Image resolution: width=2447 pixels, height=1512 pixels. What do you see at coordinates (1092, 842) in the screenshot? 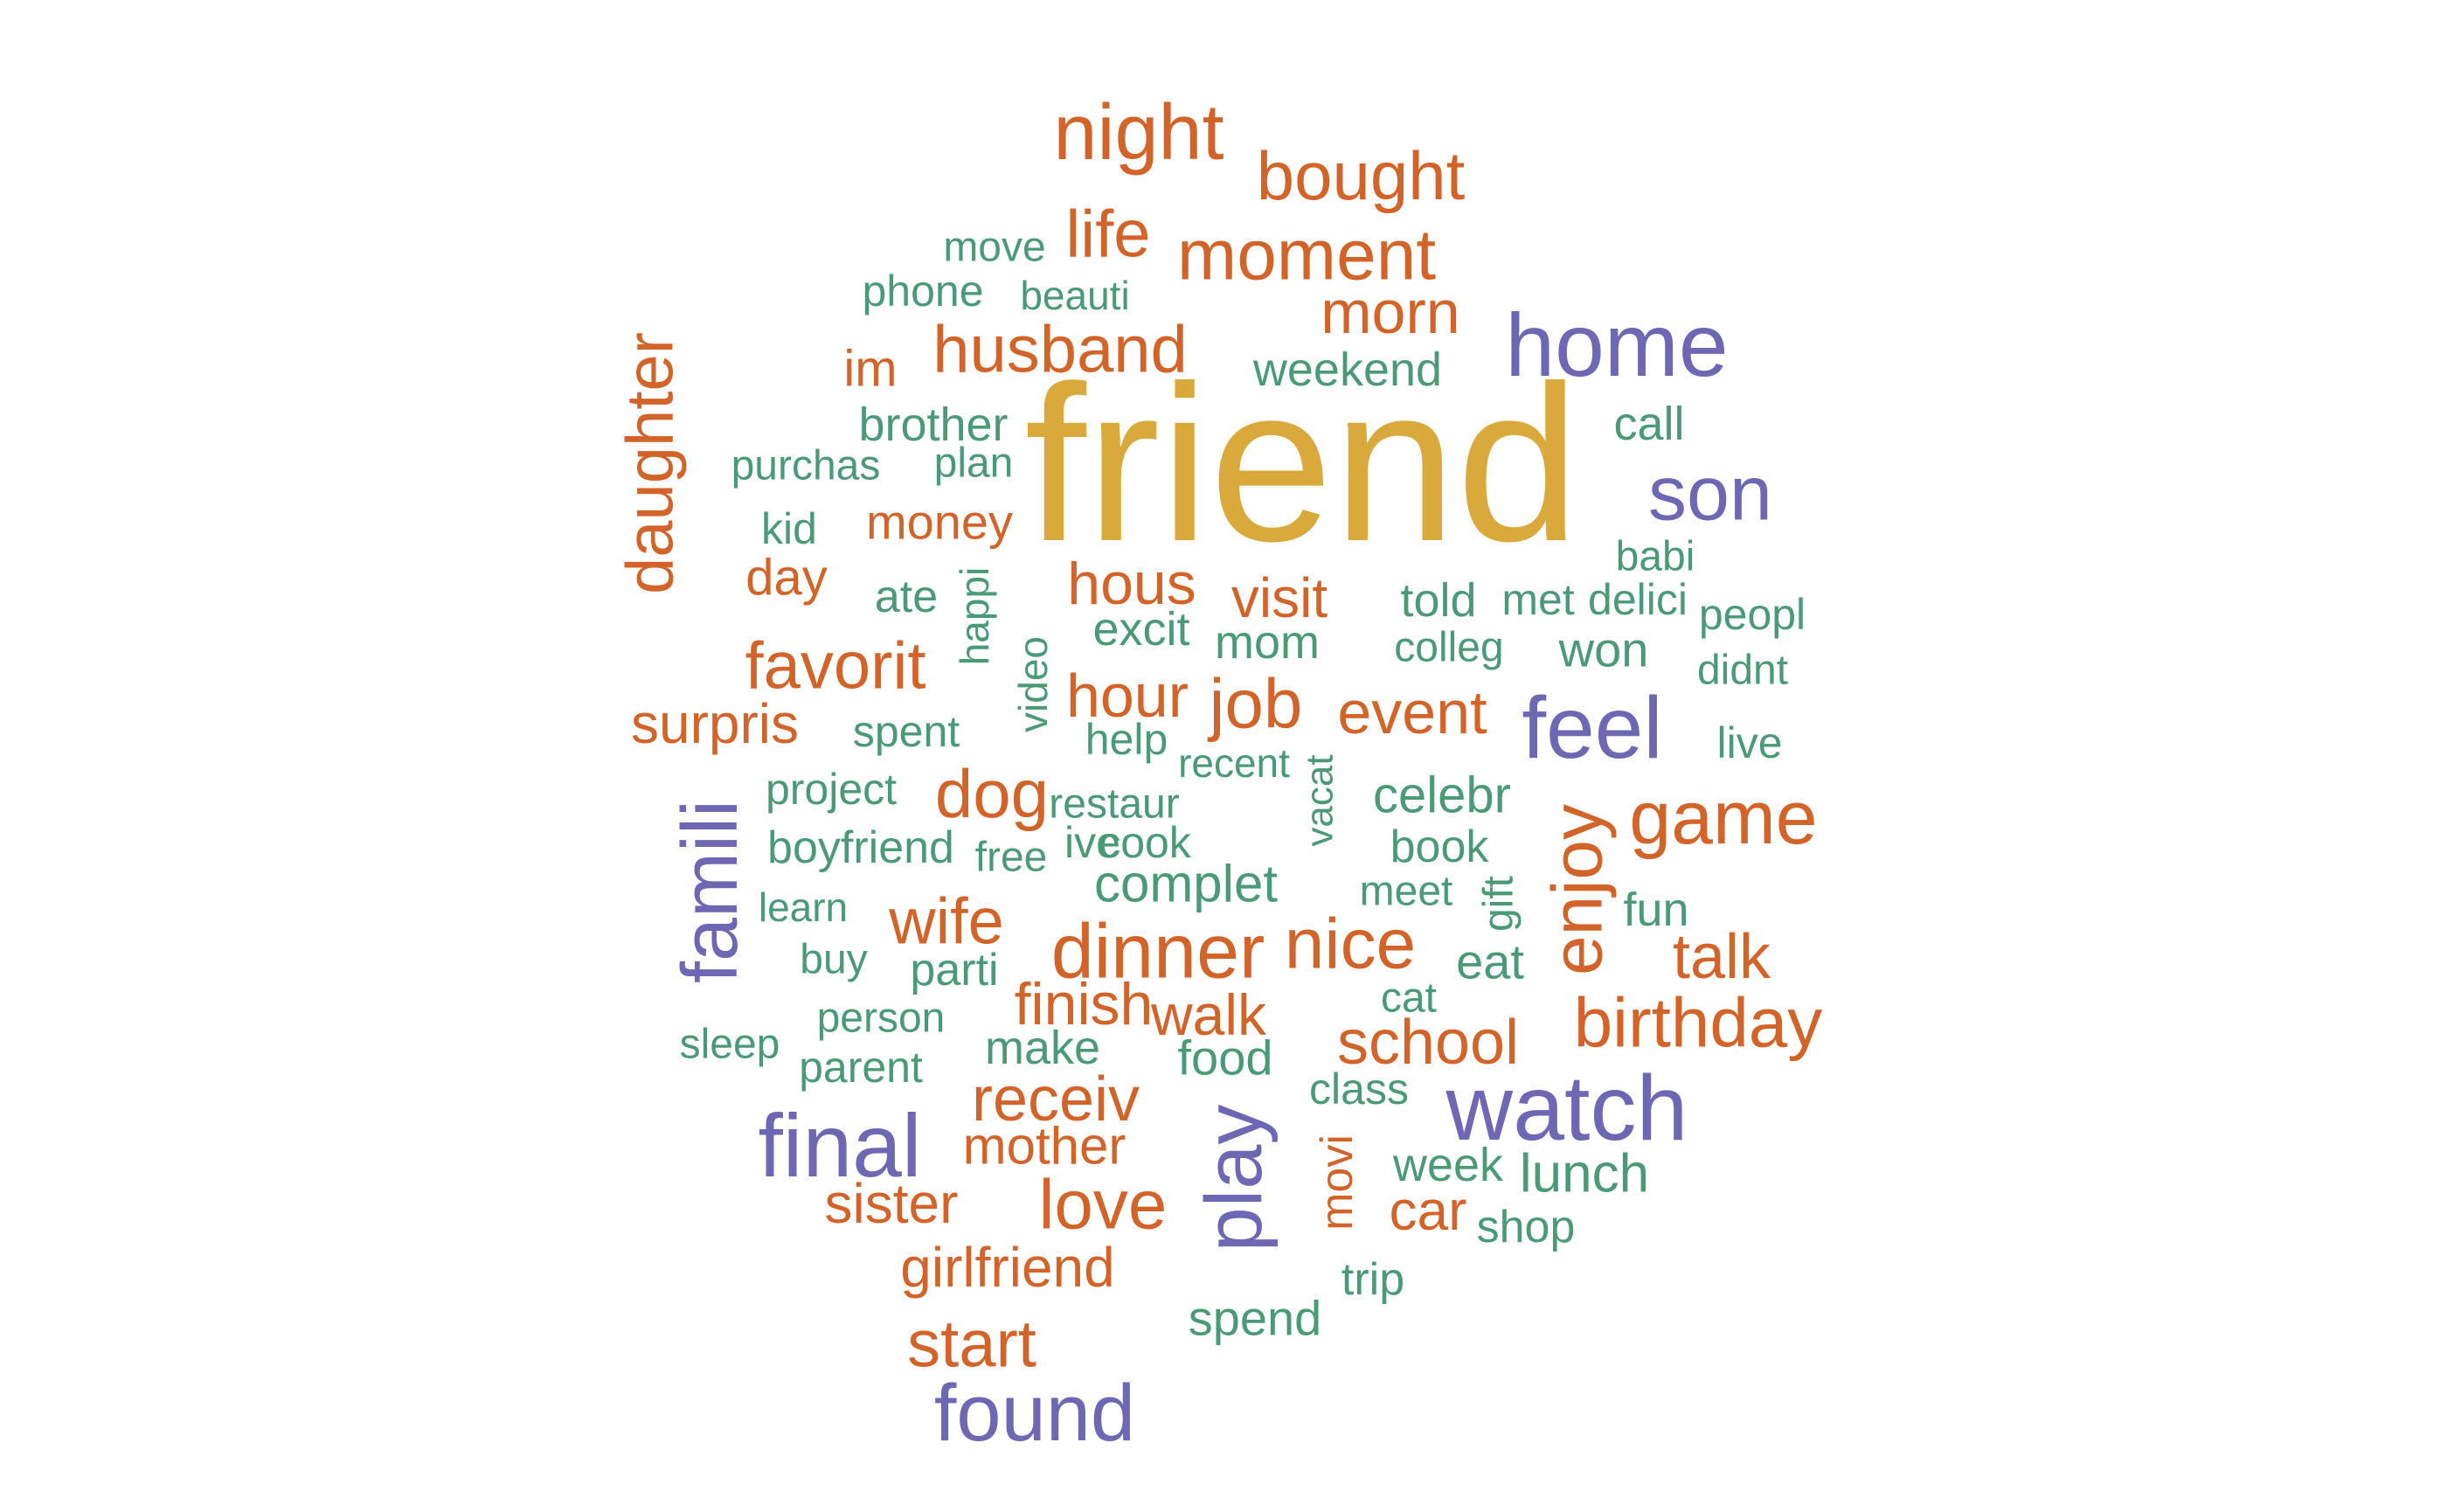
I see `word-ive: ive` at bounding box center [1092, 842].